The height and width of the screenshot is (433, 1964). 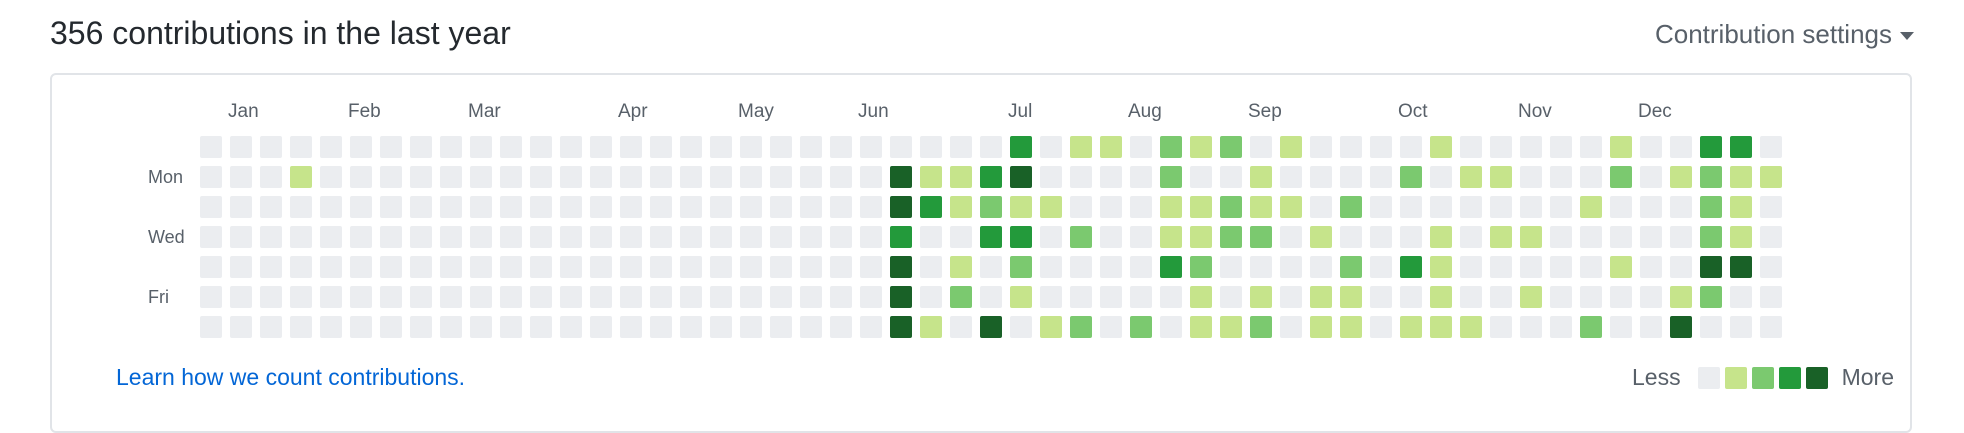 What do you see at coordinates (291, 377) in the screenshot?
I see `learn-contributions-link: Learn how we count contributions.` at bounding box center [291, 377].